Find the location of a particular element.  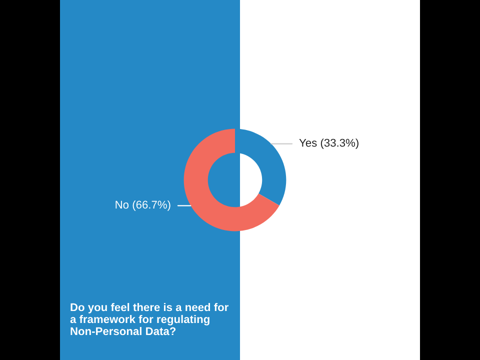

donut-slice is located at coordinates (232, 180).